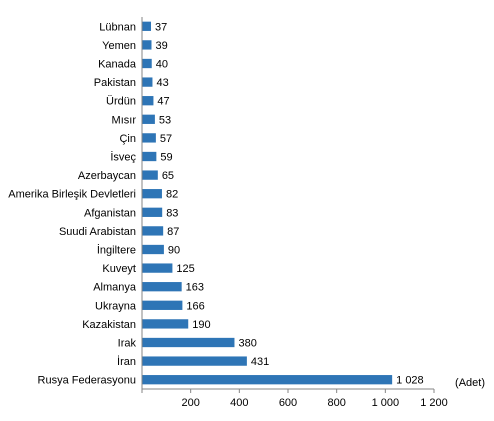 The height and width of the screenshot is (421, 494). Describe the element at coordinates (247, 344) in the screenshot. I see `value-label: 380` at that location.